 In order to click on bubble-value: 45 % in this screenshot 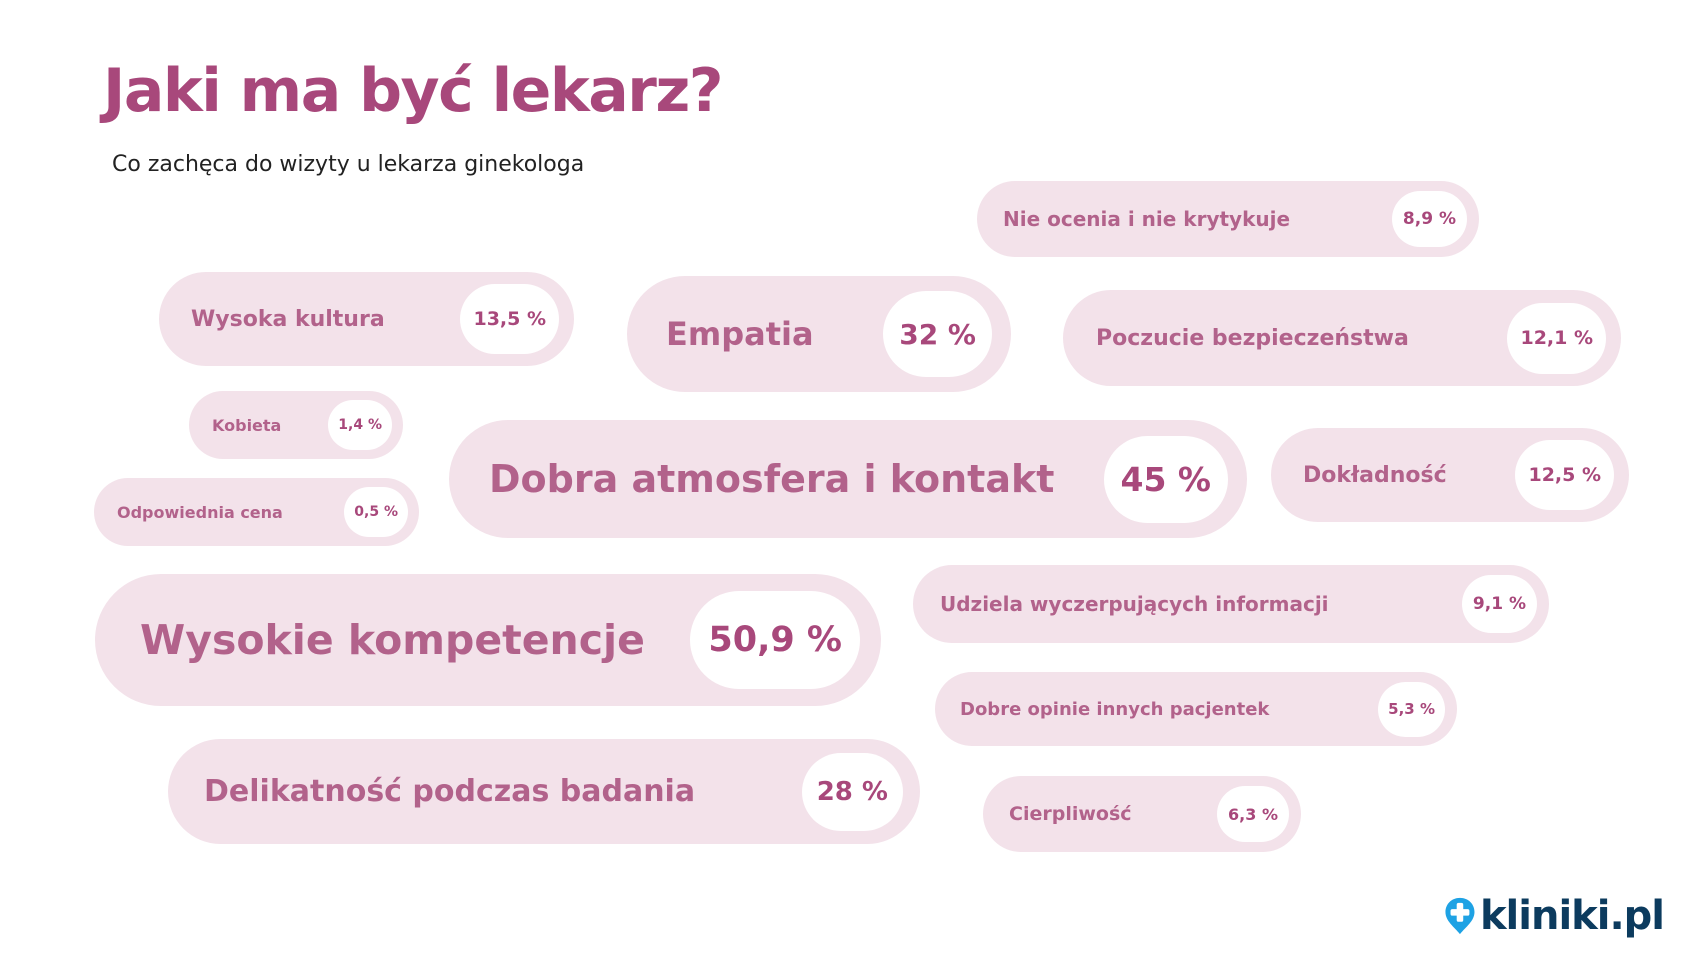, I will do `click(1165, 479)`.